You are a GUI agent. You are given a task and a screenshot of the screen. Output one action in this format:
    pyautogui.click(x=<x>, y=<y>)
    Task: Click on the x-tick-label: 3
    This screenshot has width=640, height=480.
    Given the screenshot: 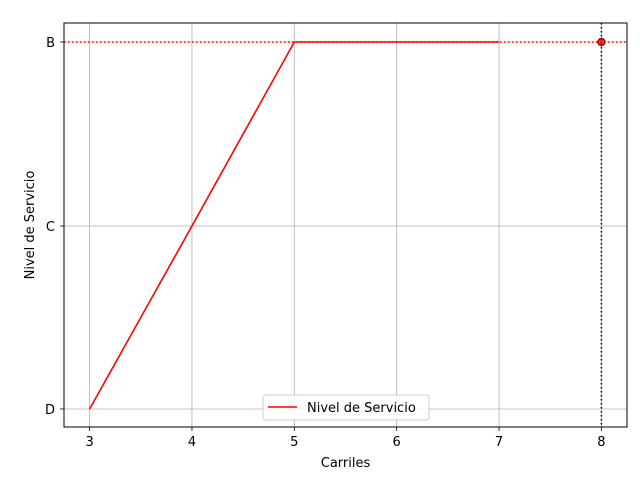 What is the action you would take?
    pyautogui.click(x=89, y=442)
    